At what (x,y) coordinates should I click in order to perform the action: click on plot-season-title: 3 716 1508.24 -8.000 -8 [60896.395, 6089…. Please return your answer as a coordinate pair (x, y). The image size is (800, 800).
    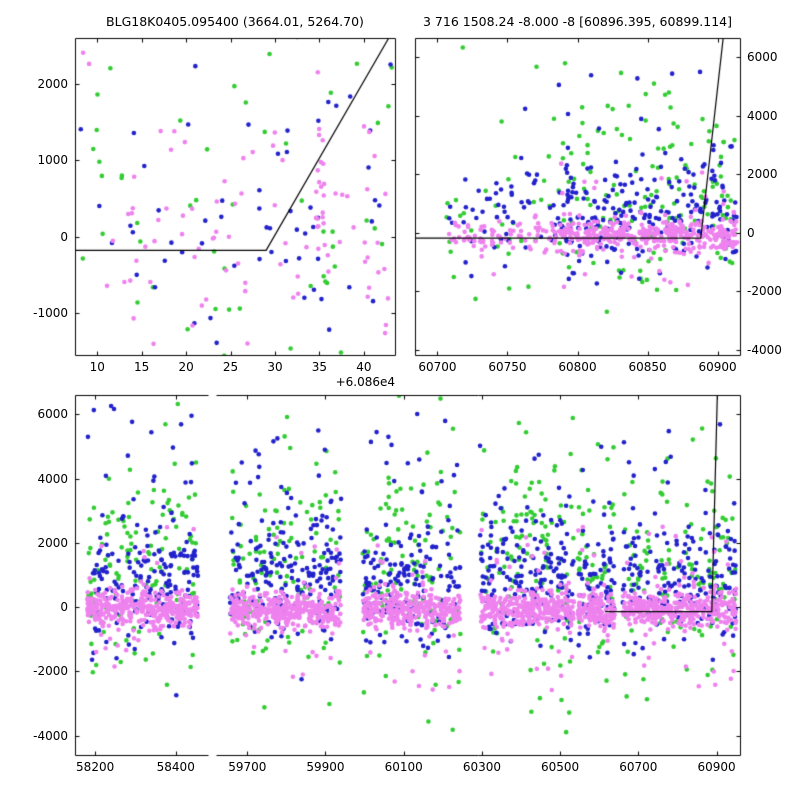
    Looking at the image, I should click on (577, 21).